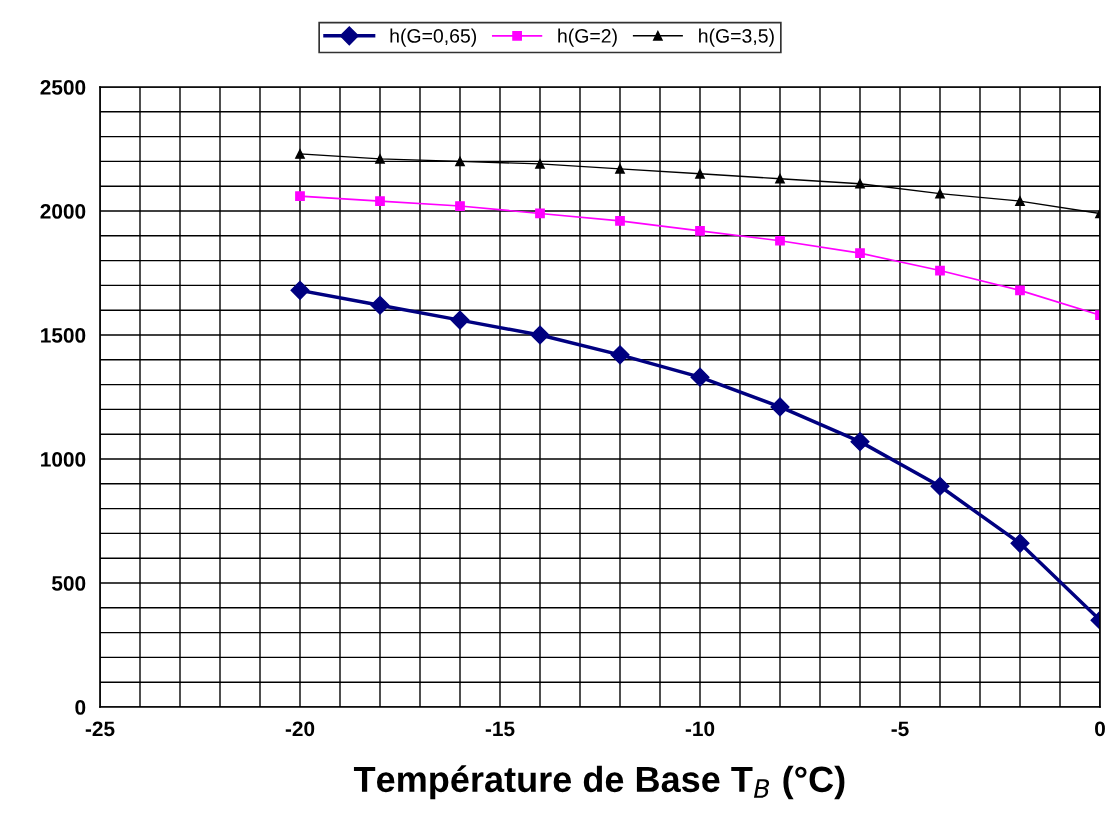 This screenshot has width=1115, height=832. Describe the element at coordinates (63, 211) in the screenshot. I see `y-tick-label: 2000` at that location.